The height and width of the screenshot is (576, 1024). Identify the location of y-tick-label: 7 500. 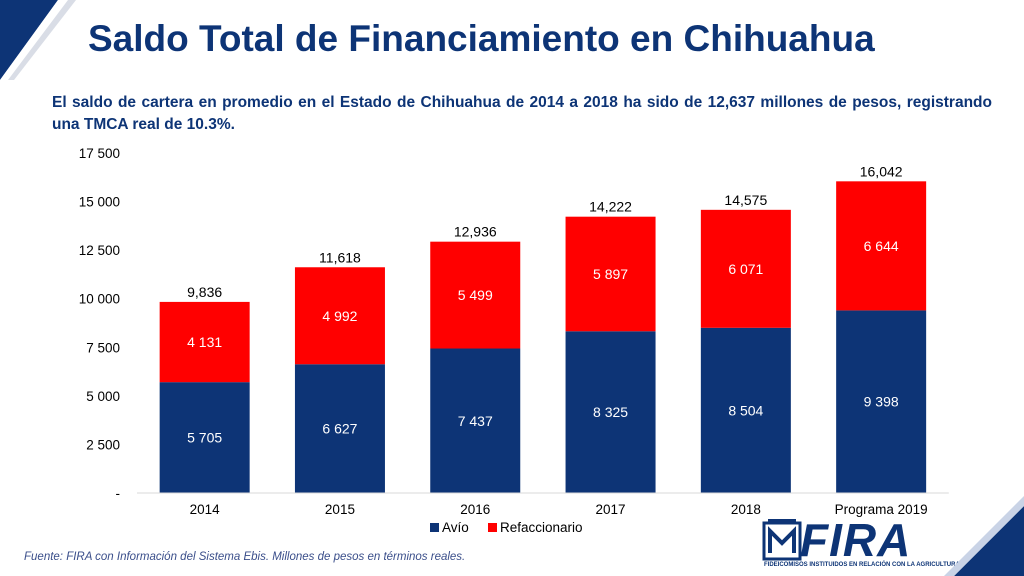
(103, 347).